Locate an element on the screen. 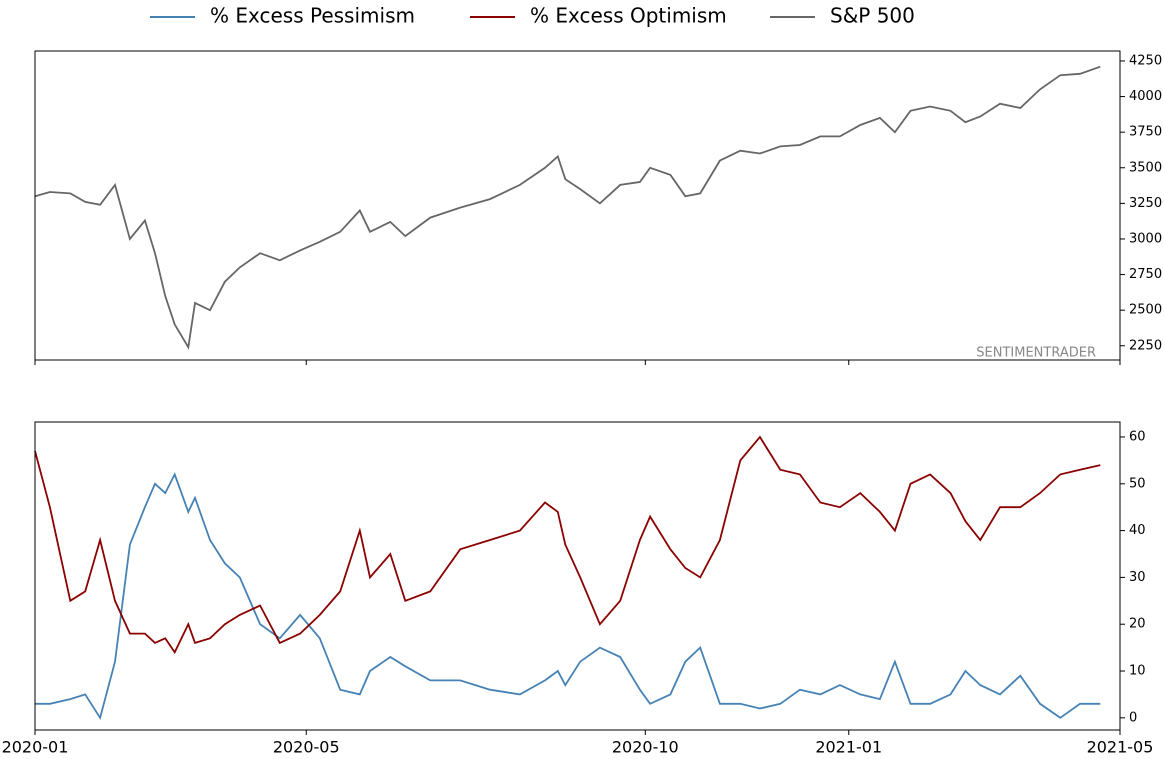 Image resolution: width=1164 pixels, height=759 pixels. y-tick-label: 4250 is located at coordinates (1145, 60).